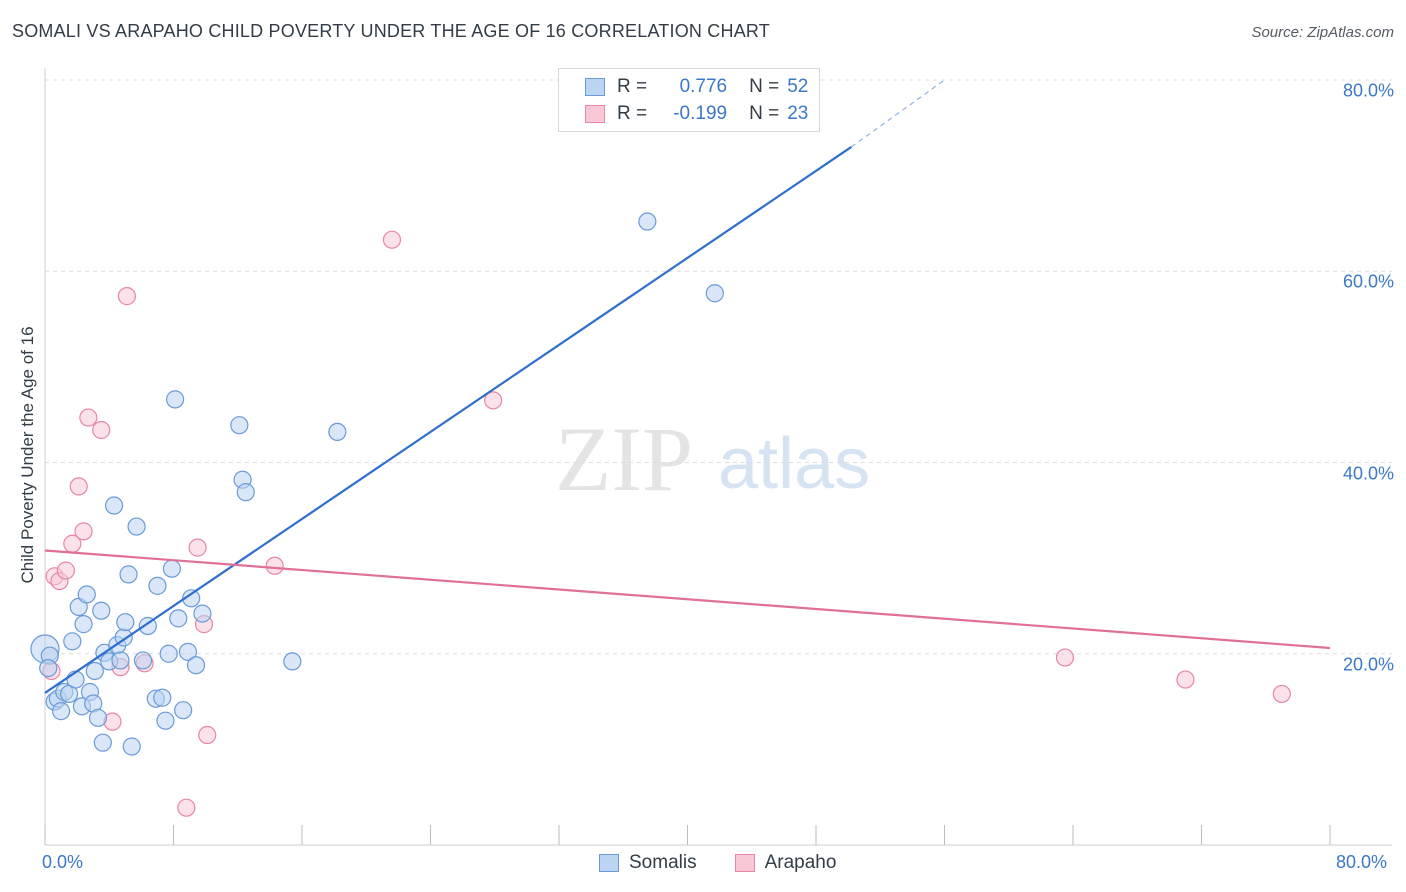  Describe the element at coordinates (1362, 862) in the screenshot. I see `x-tick-max: 80.0%` at that location.